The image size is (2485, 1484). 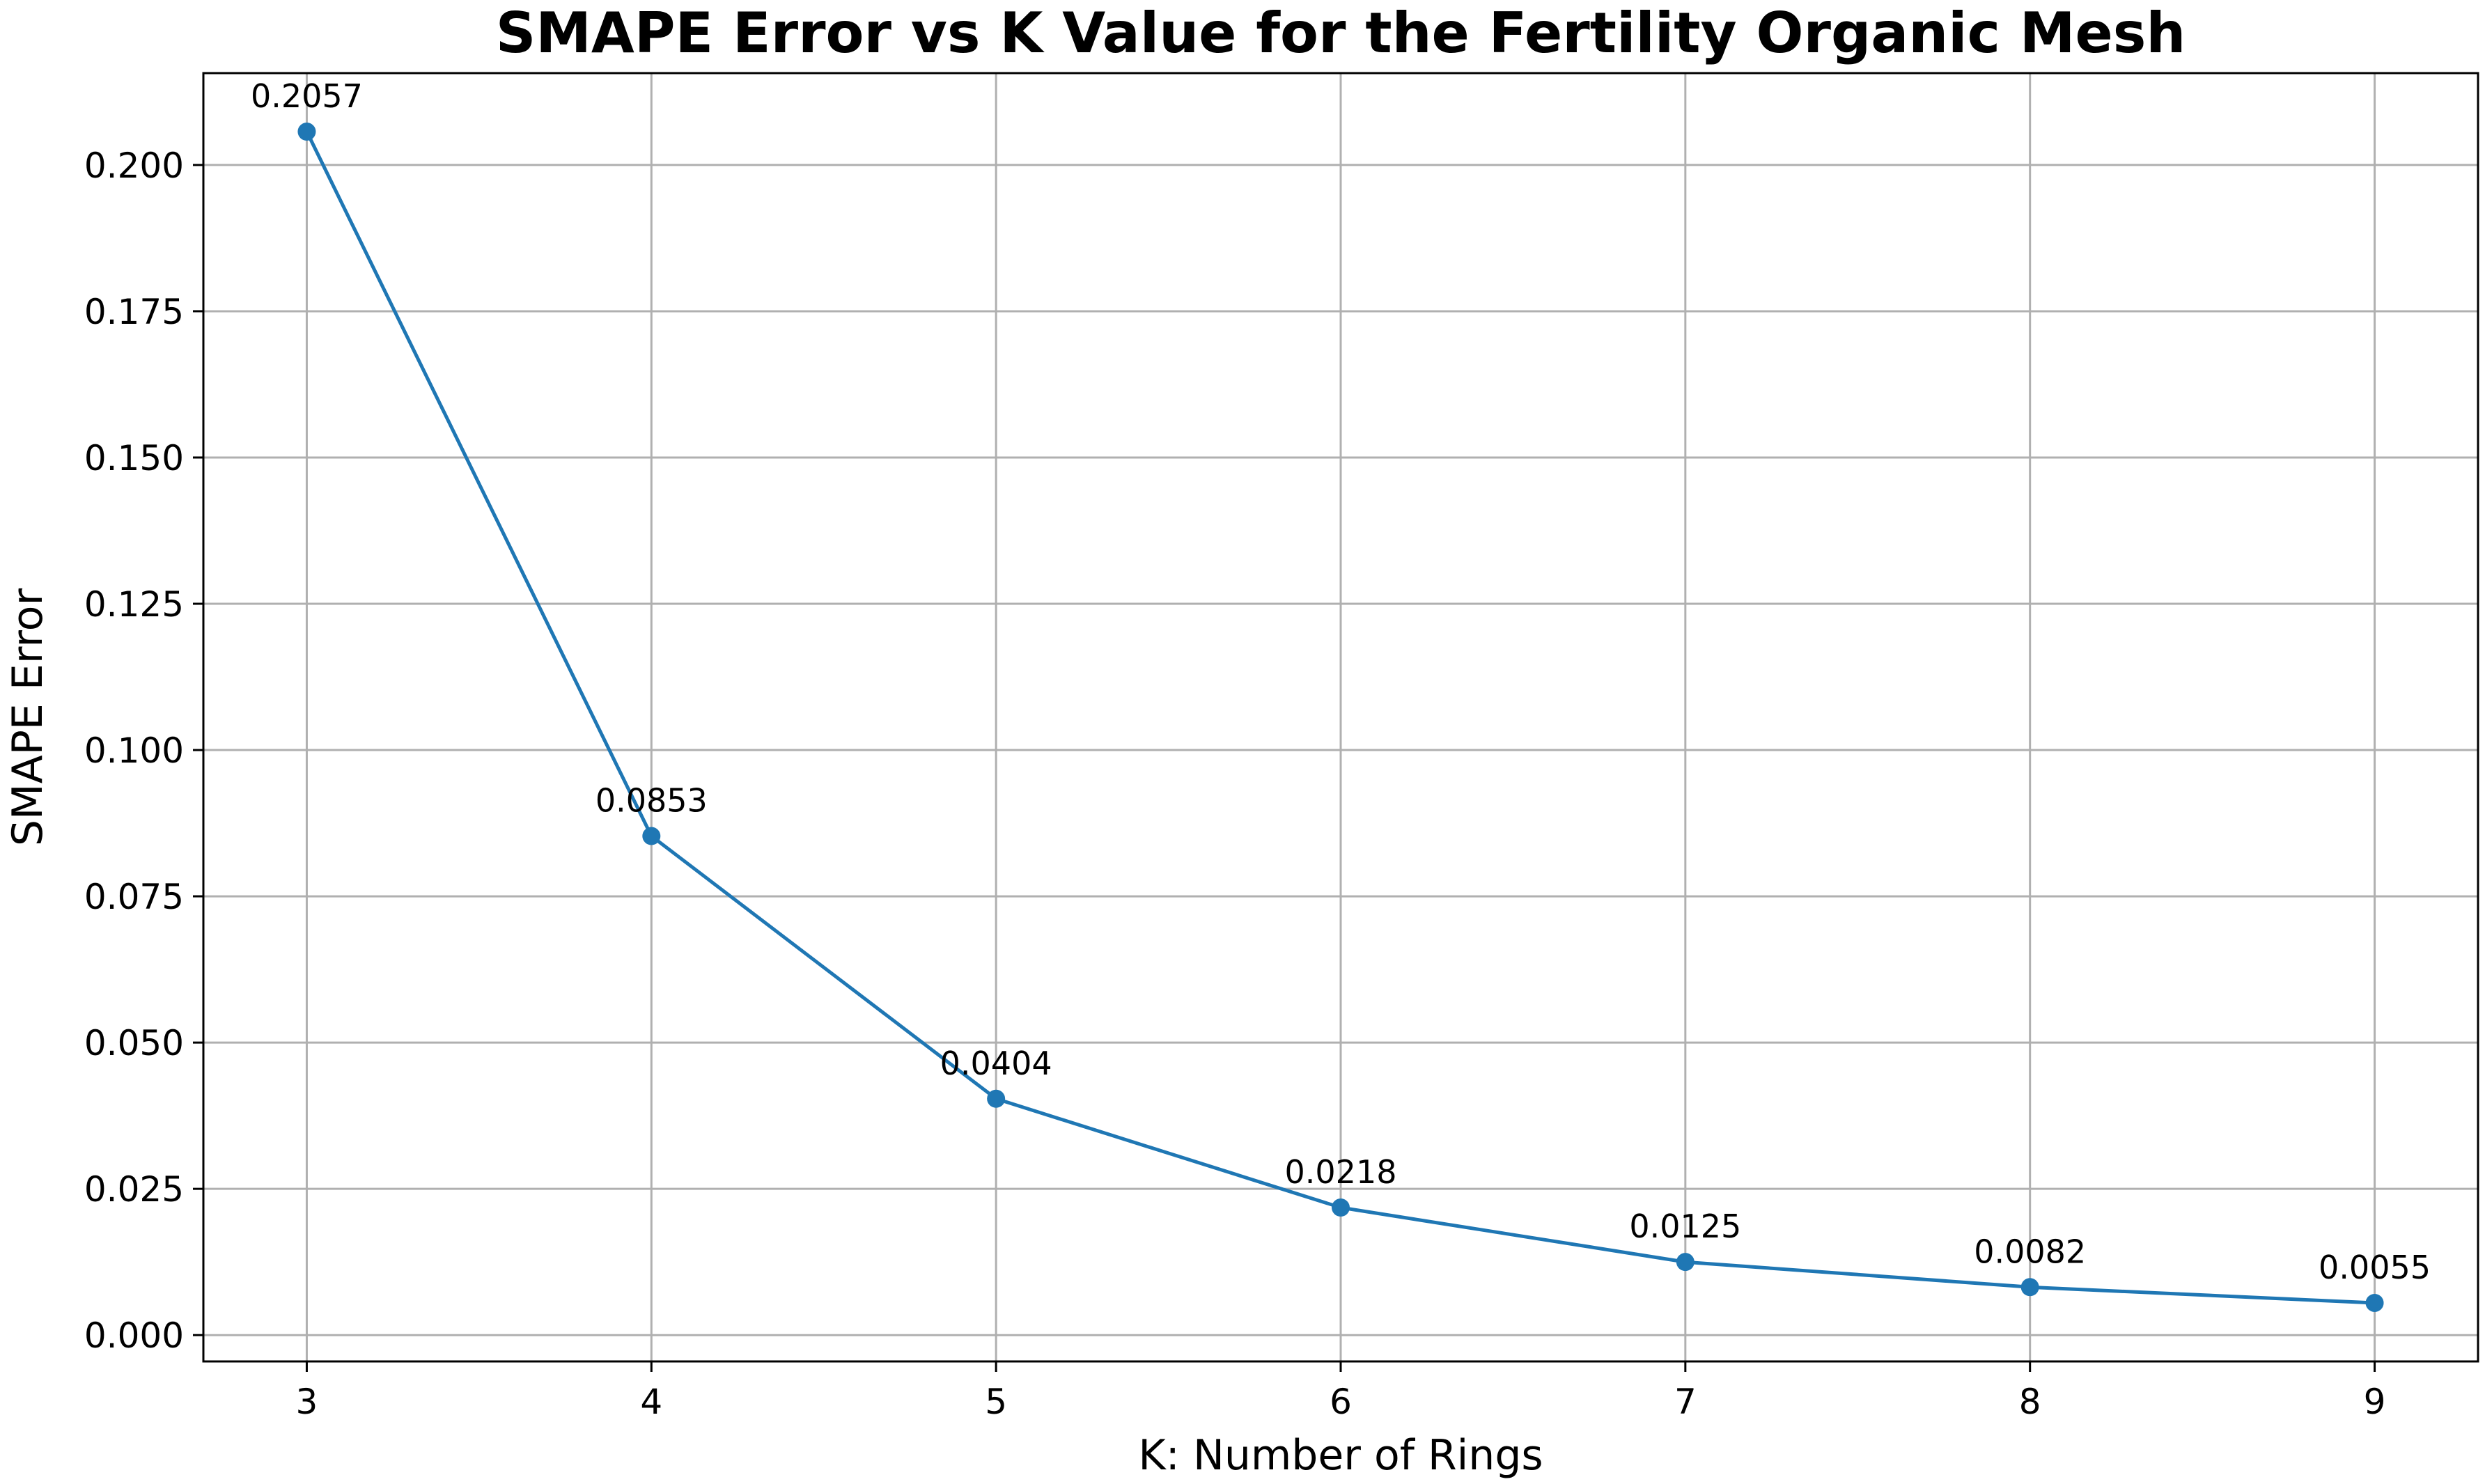 I want to click on x-tick-label: 3, so click(x=307, y=1402).